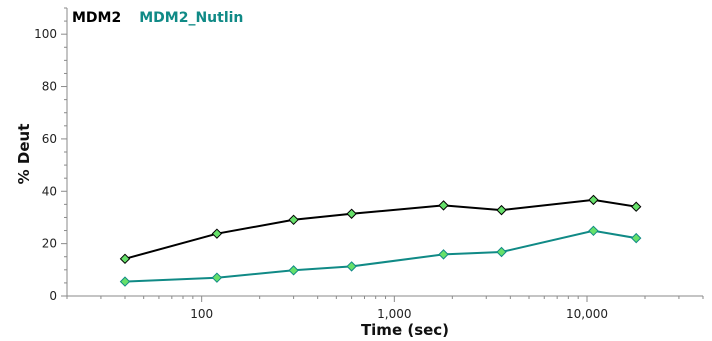  I want to click on y-tick-label: 20, so click(49, 244).